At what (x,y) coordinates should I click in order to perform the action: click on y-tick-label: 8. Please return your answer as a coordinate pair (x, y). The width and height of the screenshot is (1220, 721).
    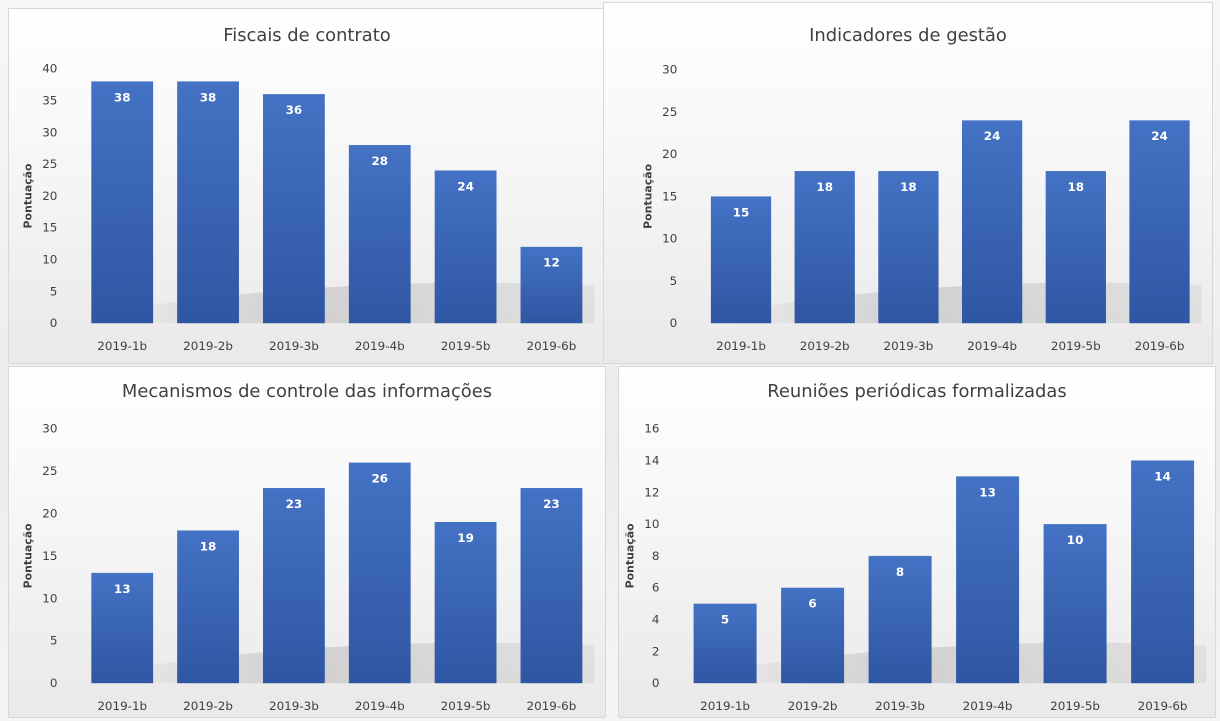
    Looking at the image, I should click on (656, 556).